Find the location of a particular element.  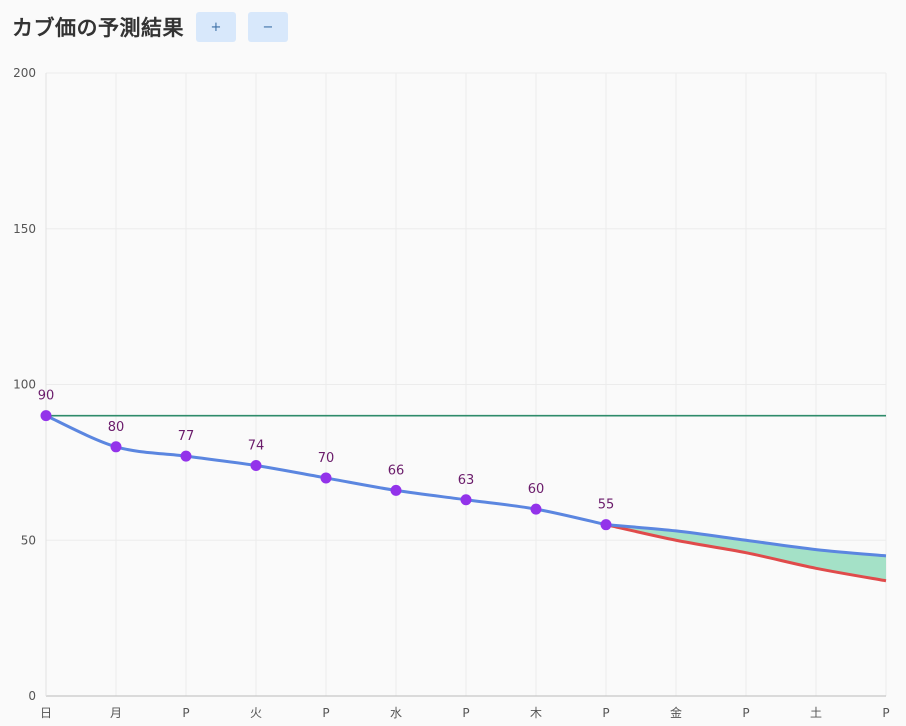

y-tick-label: 0 is located at coordinates (32, 696).